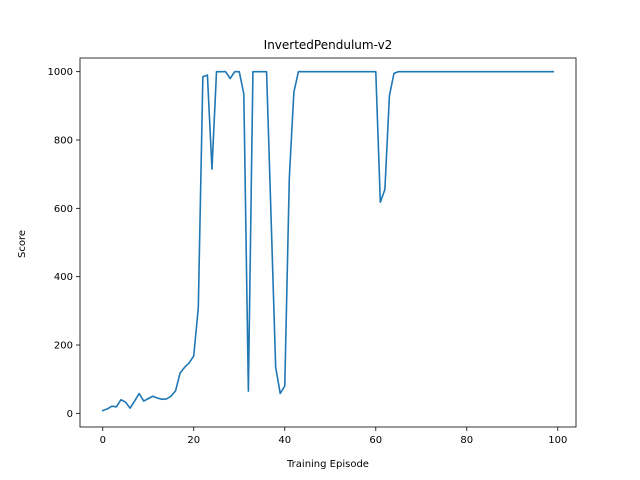 This screenshot has height=480, width=640. Describe the element at coordinates (103, 440) in the screenshot. I see `x-tick-label: 0` at that location.